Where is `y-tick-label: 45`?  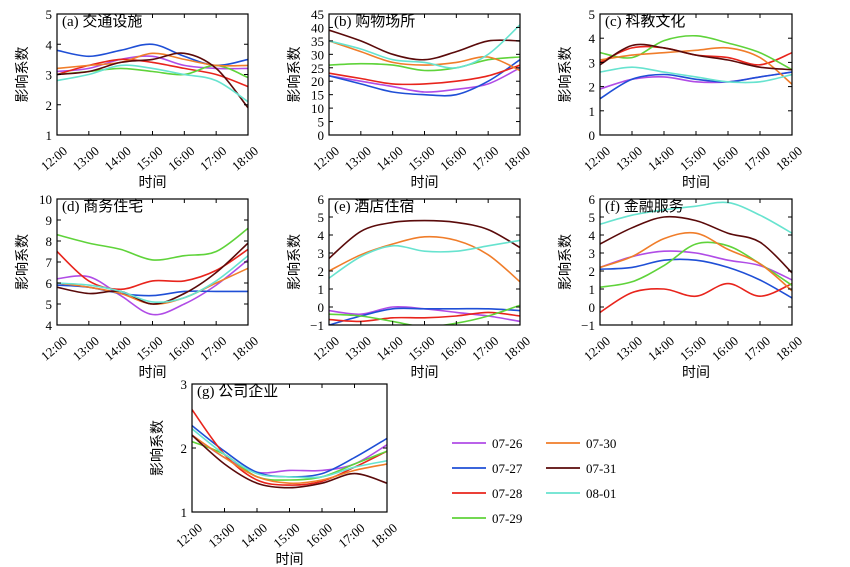
y-tick-label: 45 is located at coordinates (317, 14).